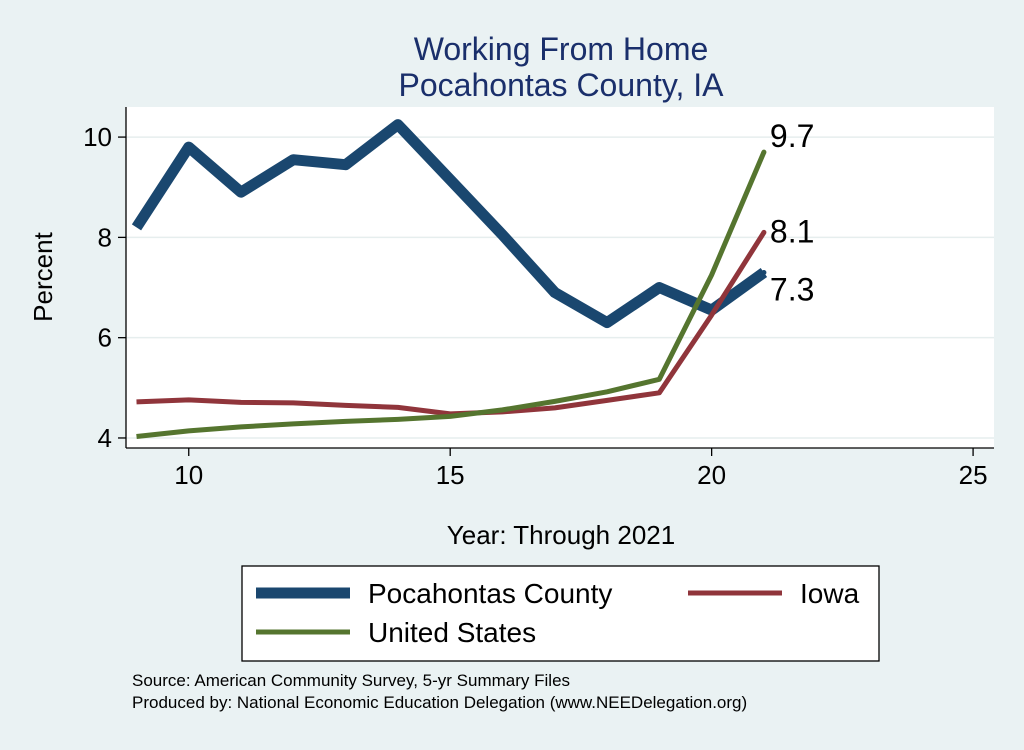 Image resolution: width=1024 pixels, height=750 pixels. I want to click on legend: Pocahontas County Iowa United States, so click(560, 613).